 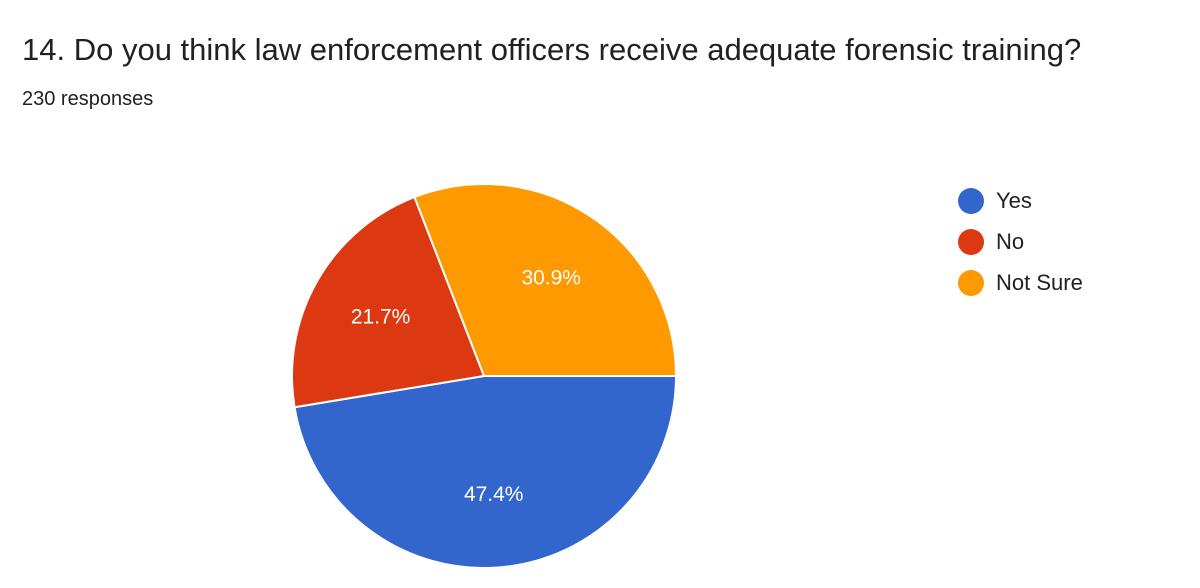 I want to click on legend-item-not-sure: Not Sure, so click(x=1020, y=282).